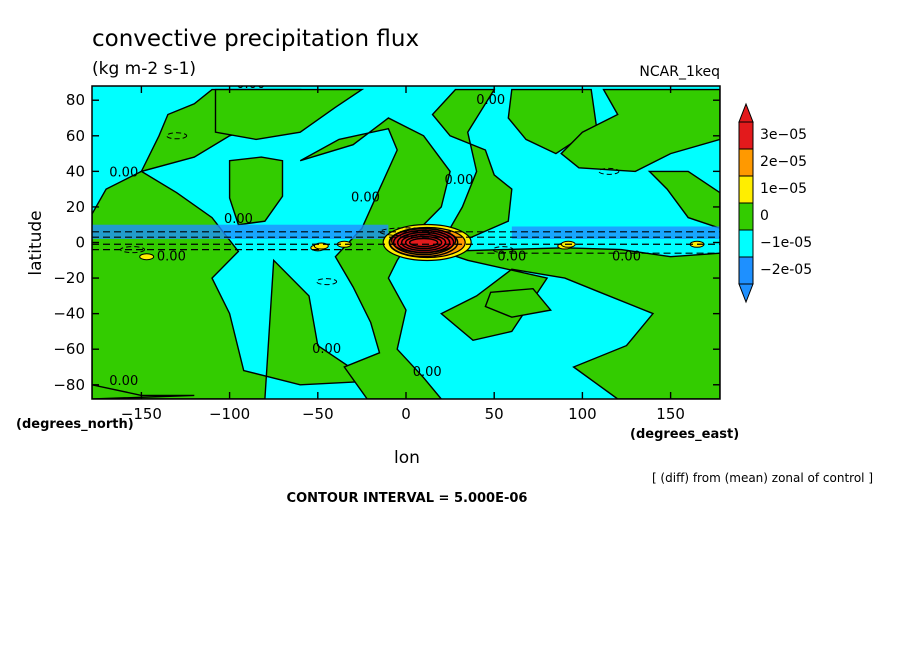 This screenshot has height=654, width=904. Describe the element at coordinates (775, 203) in the screenshot. I see `colorbar: 3e−05 2e−05 1e−05 0 −1e-05 −2e-05` at that location.